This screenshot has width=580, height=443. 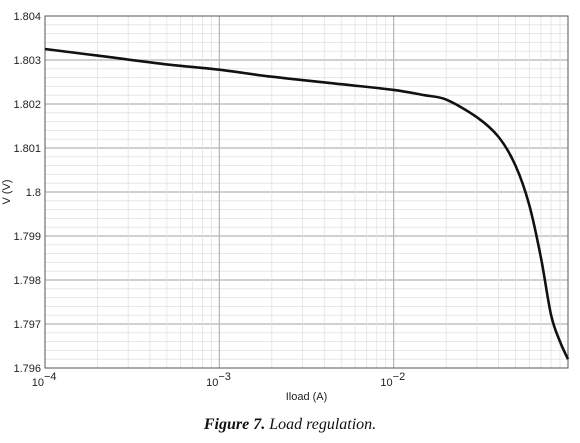 I want to click on y-tick-label: 1.802, so click(x=27, y=105).